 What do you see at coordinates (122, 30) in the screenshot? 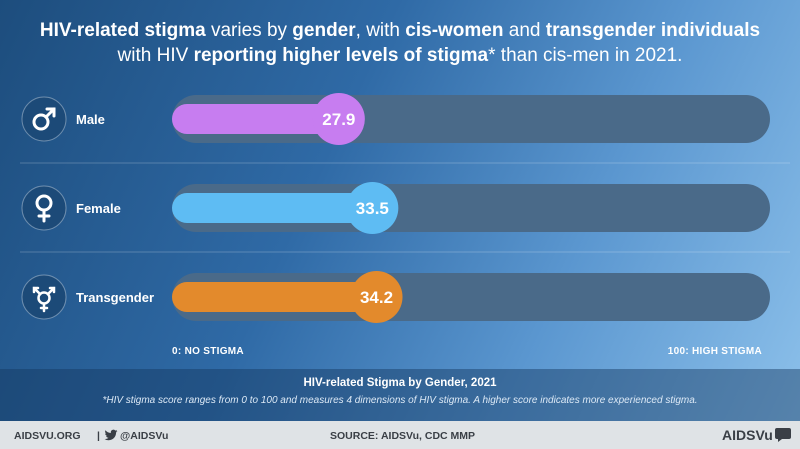
I see `headline-fragment: HIV-related stigma` at bounding box center [122, 30].